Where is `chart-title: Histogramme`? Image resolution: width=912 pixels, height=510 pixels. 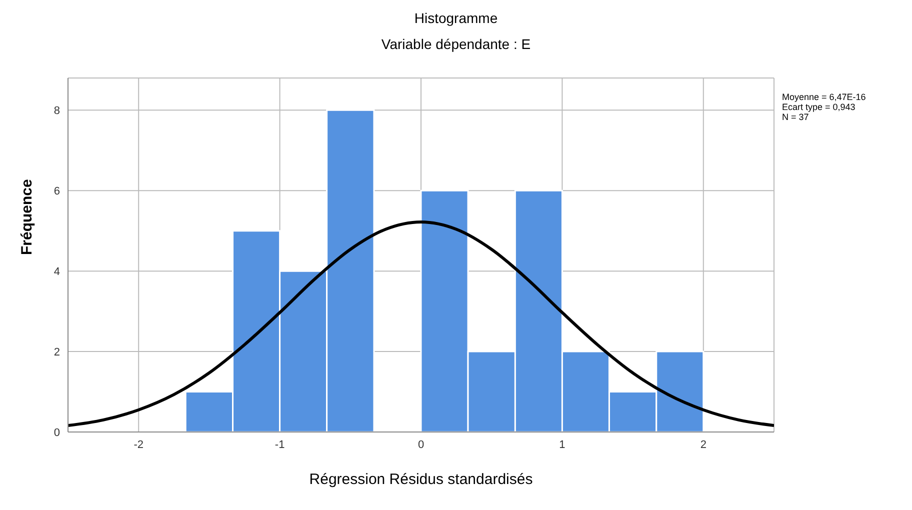
chart-title: Histogramme is located at coordinates (456, 18).